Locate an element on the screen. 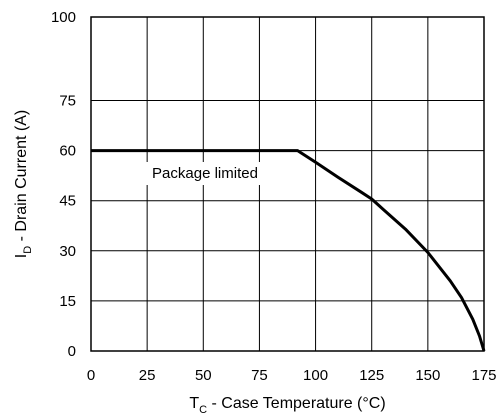 Image resolution: width=501 pixels, height=417 pixels. y-axis-title-main: I is located at coordinates (21, 256).